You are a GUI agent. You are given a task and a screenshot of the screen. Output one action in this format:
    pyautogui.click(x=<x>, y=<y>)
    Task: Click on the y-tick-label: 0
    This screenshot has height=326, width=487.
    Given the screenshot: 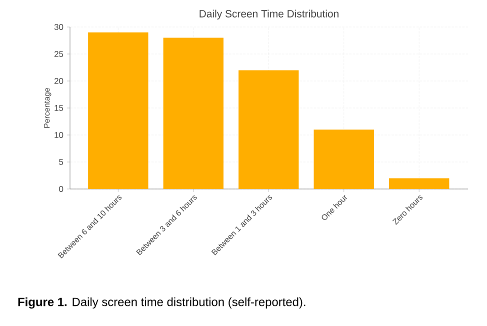 What is the action you would take?
    pyautogui.click(x=61, y=189)
    